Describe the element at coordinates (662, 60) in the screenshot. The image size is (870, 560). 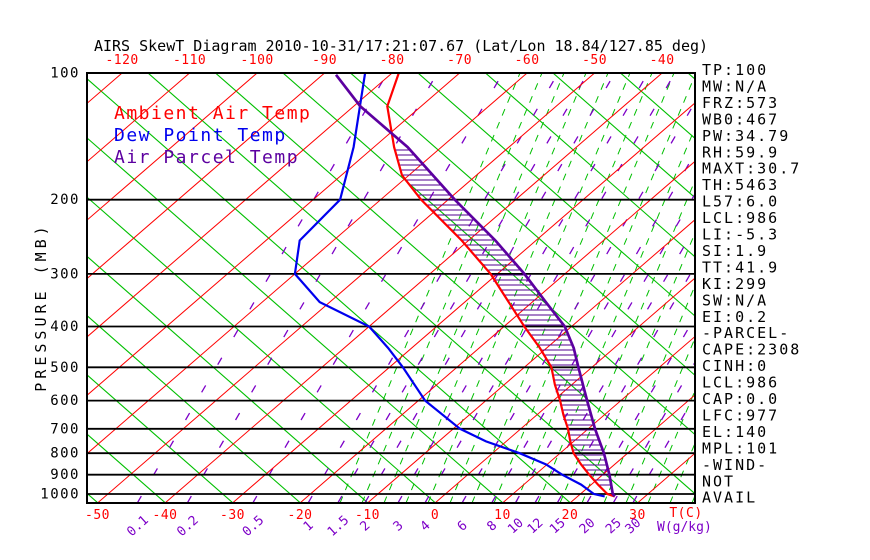
I see `top-temp-tick-label: -40` at that location.